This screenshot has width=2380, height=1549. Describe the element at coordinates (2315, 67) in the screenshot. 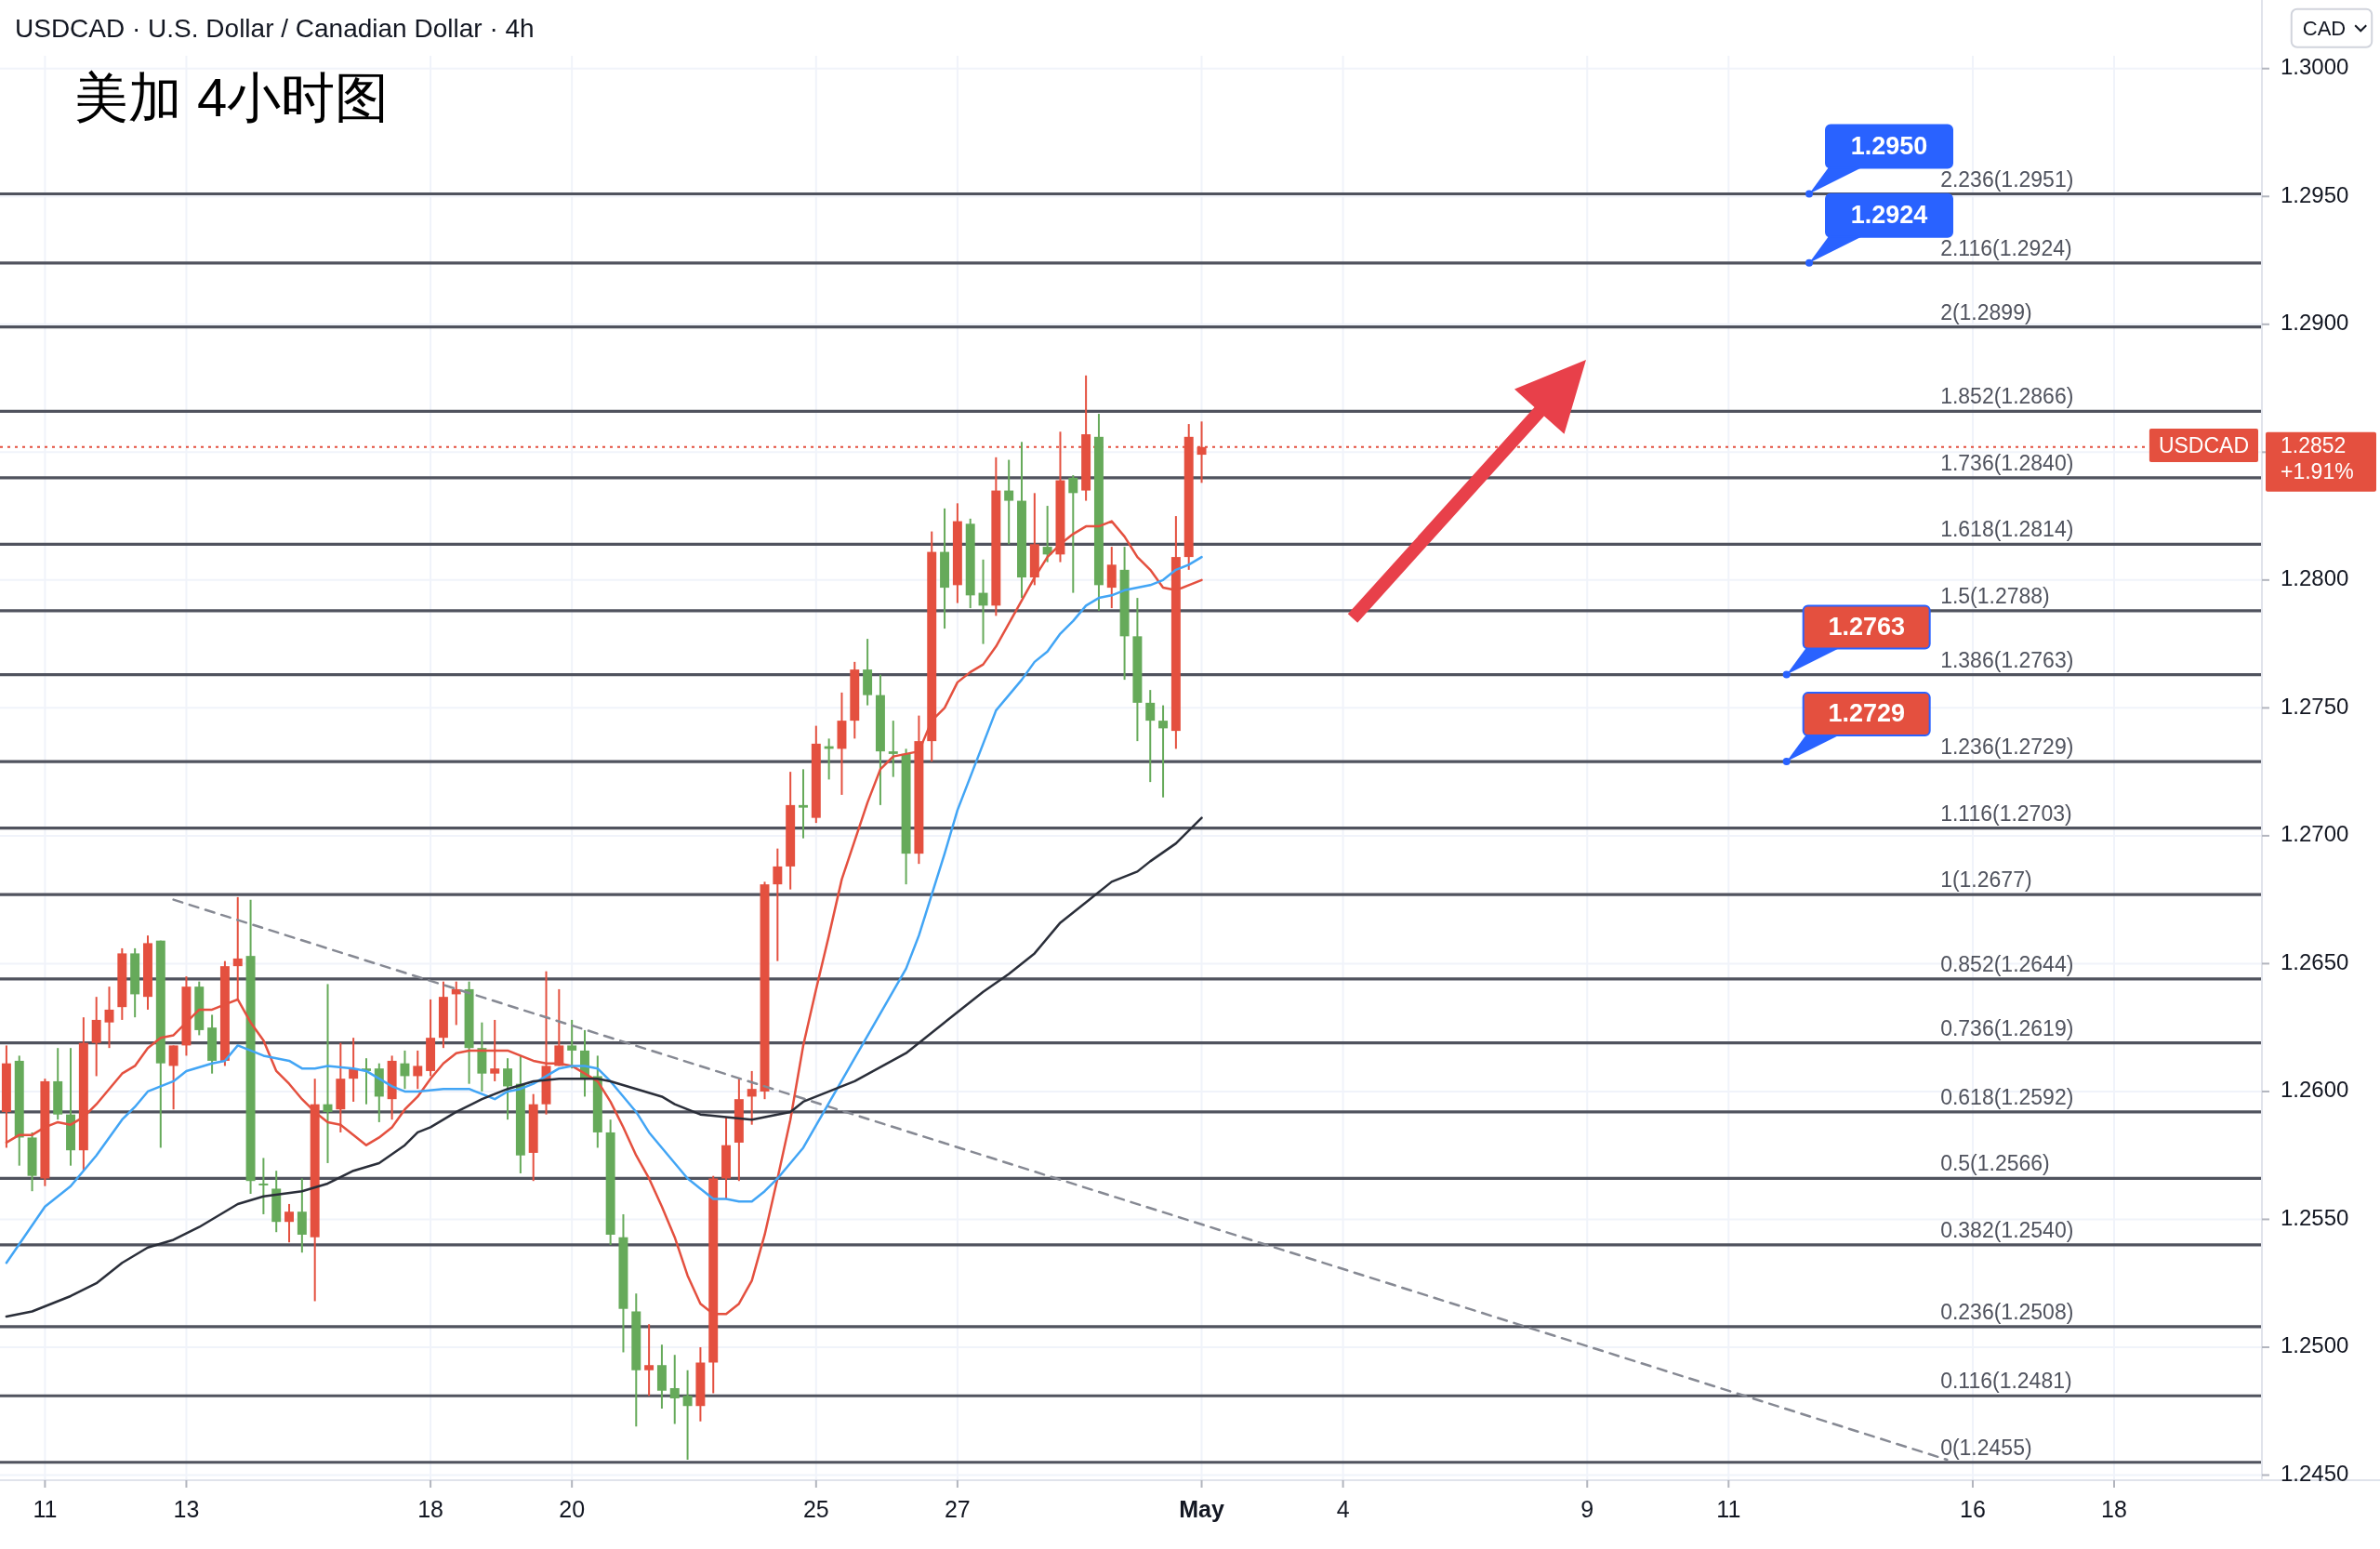

I see `y-tick-label: 1.3000` at that location.